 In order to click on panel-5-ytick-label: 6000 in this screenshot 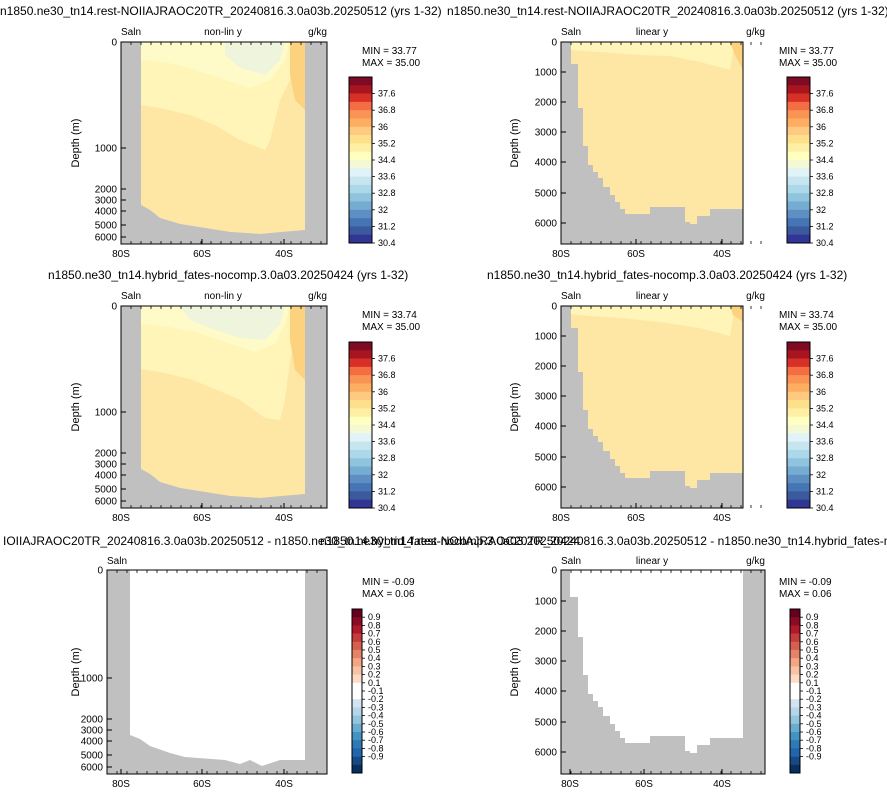, I will do `click(546, 753)`.